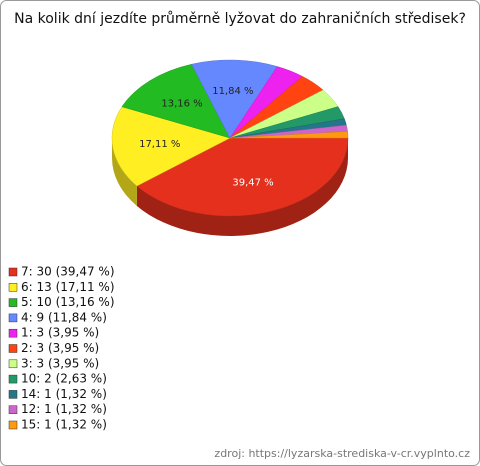 This screenshot has height=466, width=480. Describe the element at coordinates (60, 348) in the screenshot. I see `legend-label: 2: 3 (3,95 %)` at that location.